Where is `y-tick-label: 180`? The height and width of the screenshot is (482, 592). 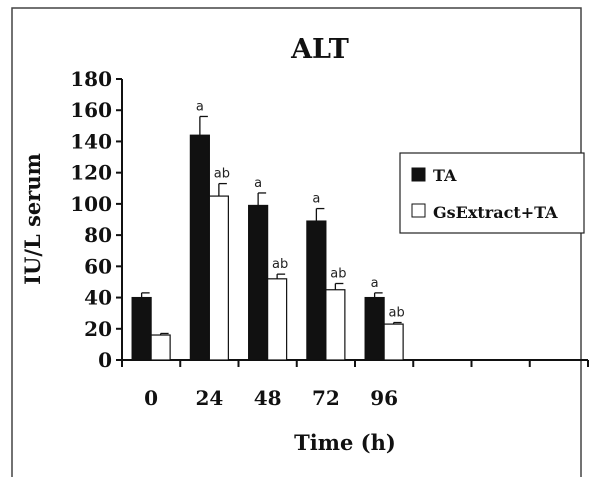 y-tick-label: 180 is located at coordinates (91, 79).